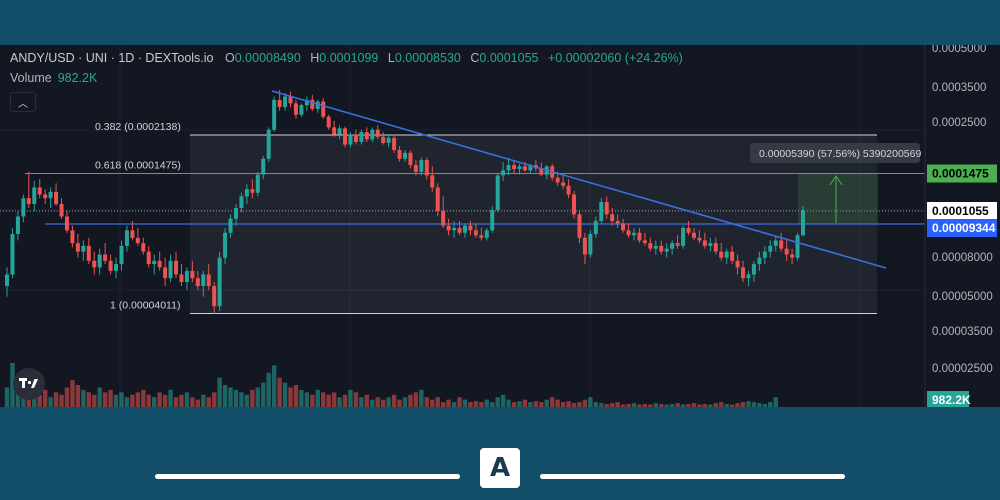  What do you see at coordinates (23, 102) in the screenshot?
I see `collapse-legend-button: ︿` at bounding box center [23, 102].